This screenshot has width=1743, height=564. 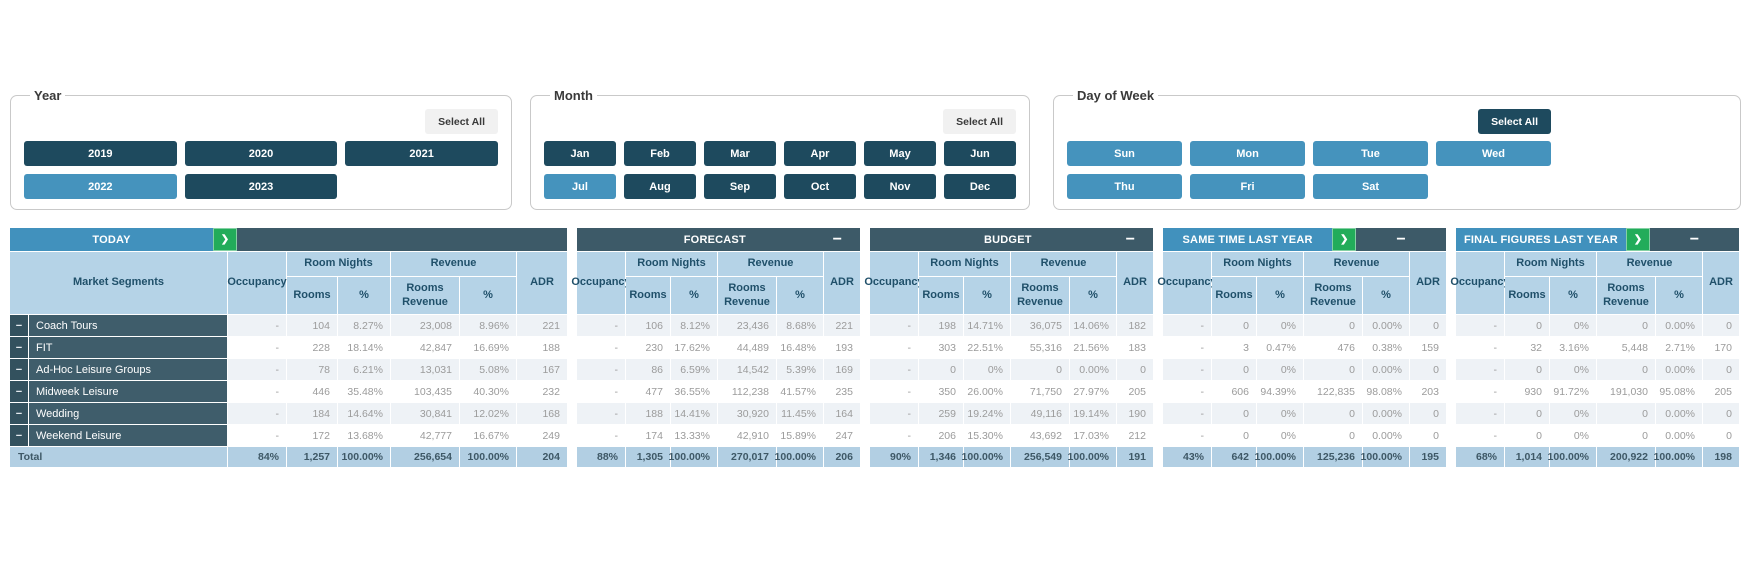 What do you see at coordinates (1040, 325) in the screenshot?
I see `cell: 36,075` at bounding box center [1040, 325].